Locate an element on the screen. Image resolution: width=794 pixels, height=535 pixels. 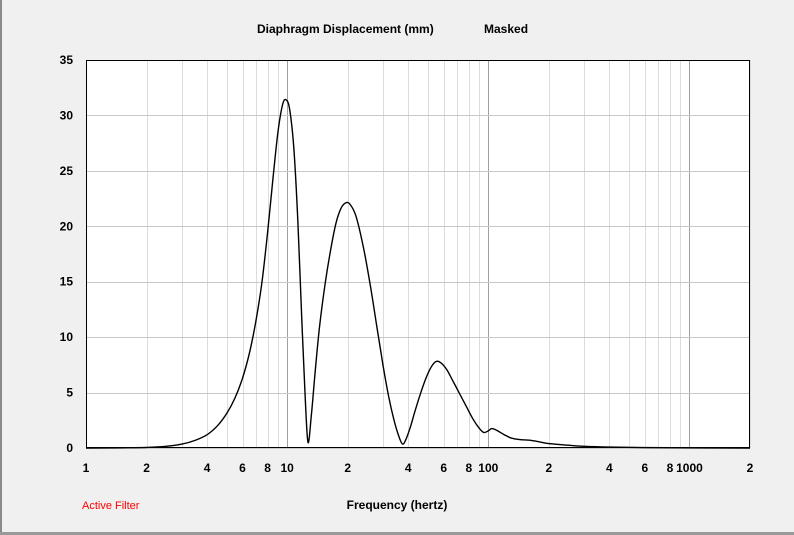
window-left-border is located at coordinates (1, 267).